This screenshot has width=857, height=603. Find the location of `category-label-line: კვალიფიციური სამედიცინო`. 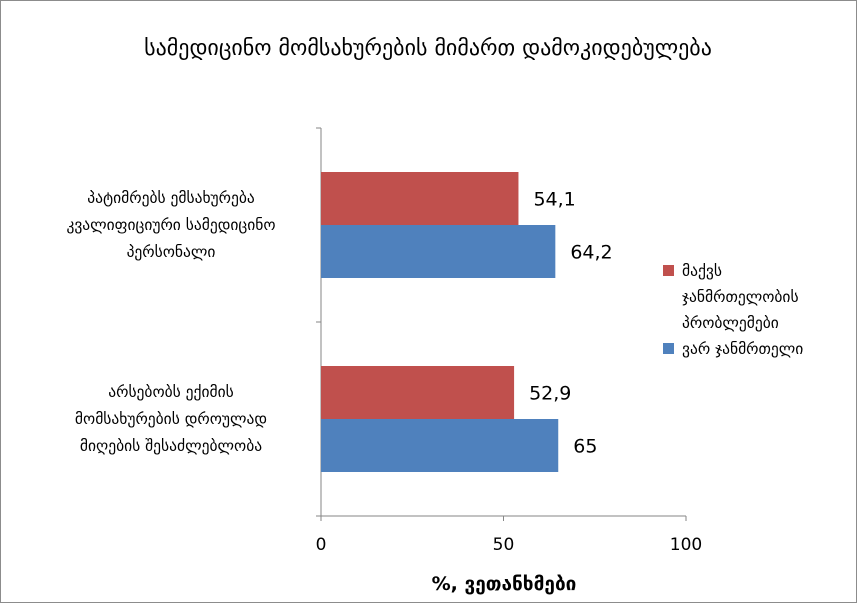

category-label-line: კვალიფიციური სამედიცინო is located at coordinates (170, 225).